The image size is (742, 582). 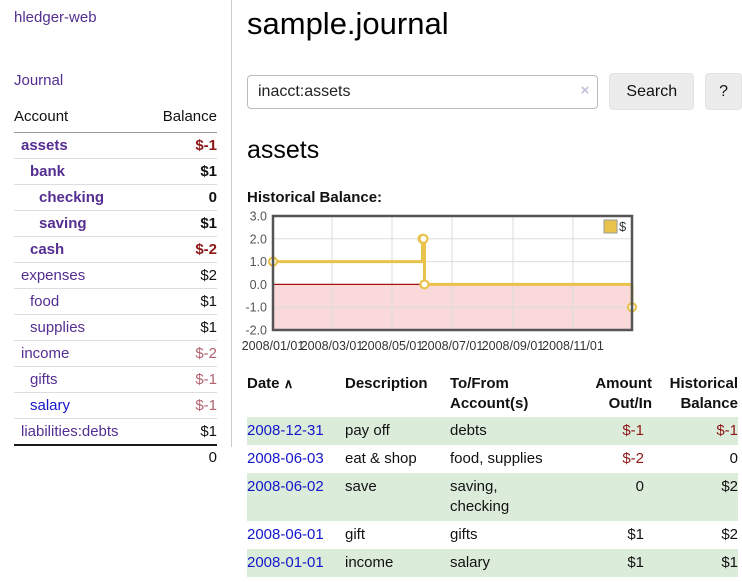 I want to click on account-row: income $-2, so click(x=115, y=353).